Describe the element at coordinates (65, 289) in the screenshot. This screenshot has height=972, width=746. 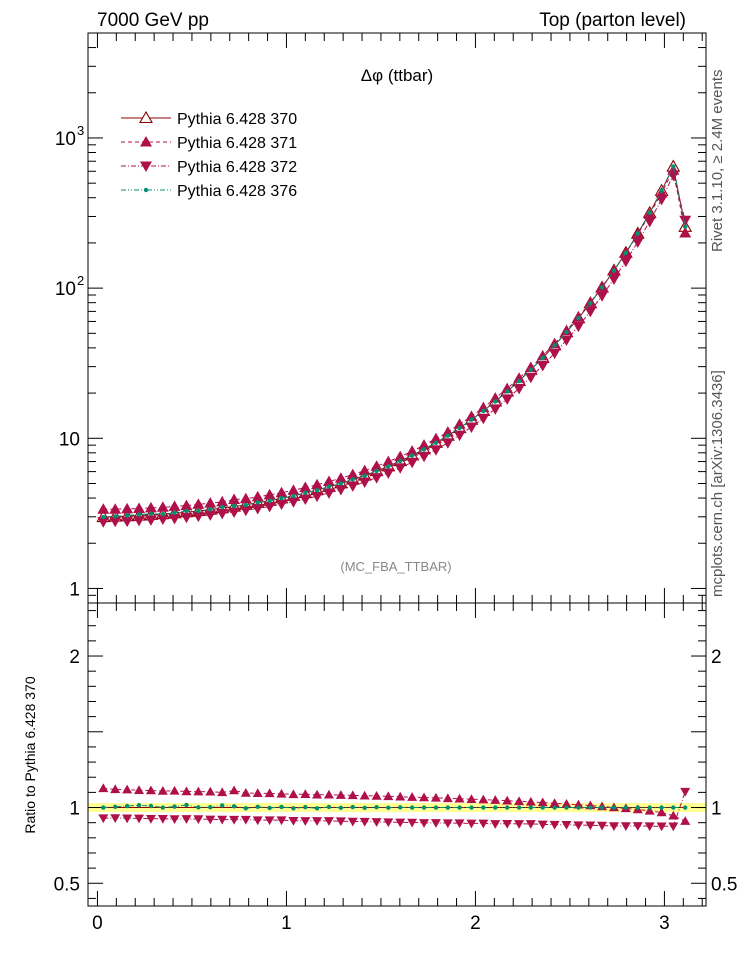
I see `y-tick-label: 10` at that location.